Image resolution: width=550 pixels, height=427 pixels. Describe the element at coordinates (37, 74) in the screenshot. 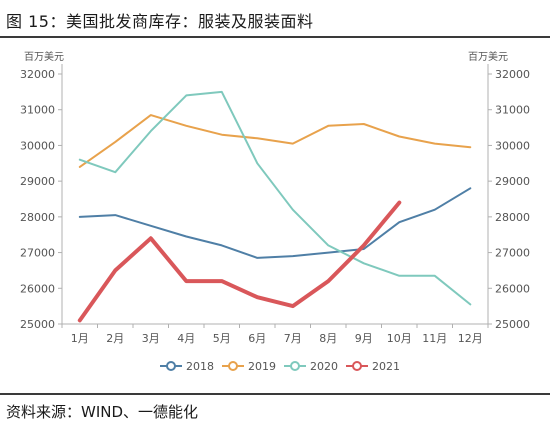

I see `y-tick-label-left: 32000` at that location.